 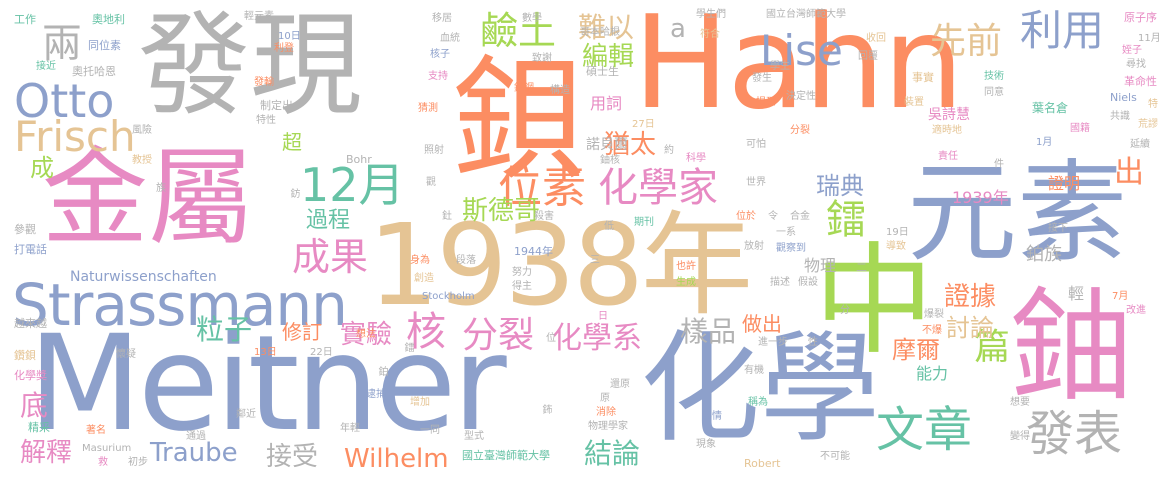 I want to click on word-canguan: 參觀, so click(x=25, y=229).